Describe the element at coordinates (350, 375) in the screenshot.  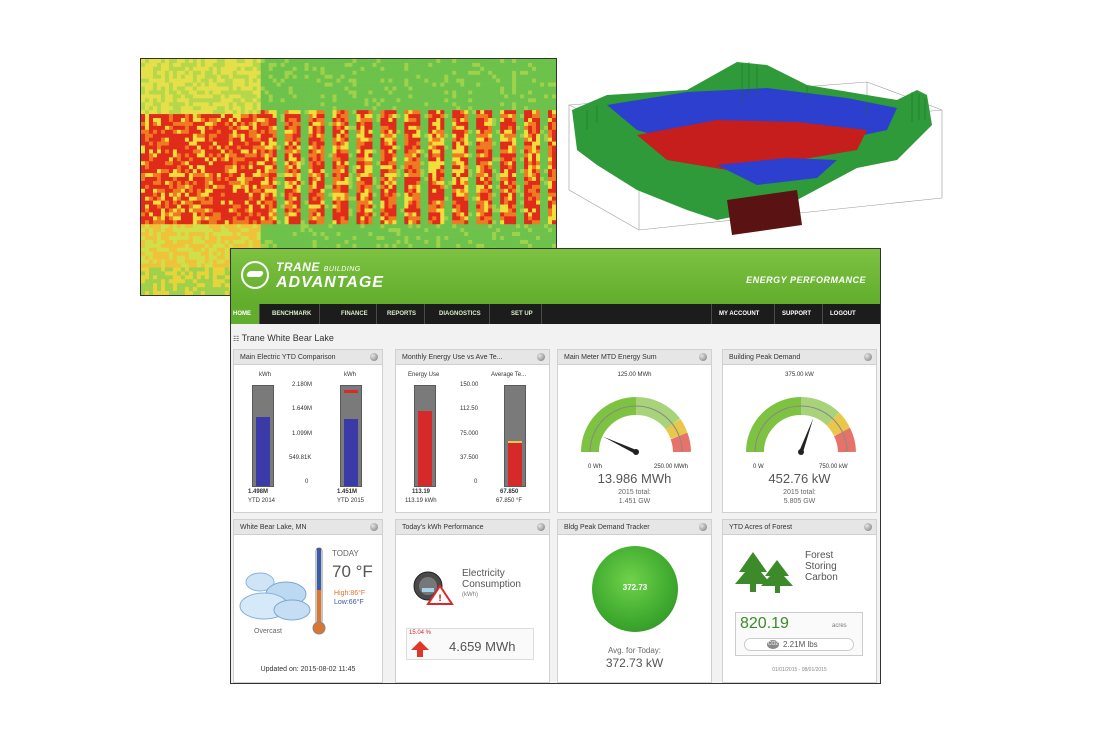
I see `right-unit: kWh` at that location.